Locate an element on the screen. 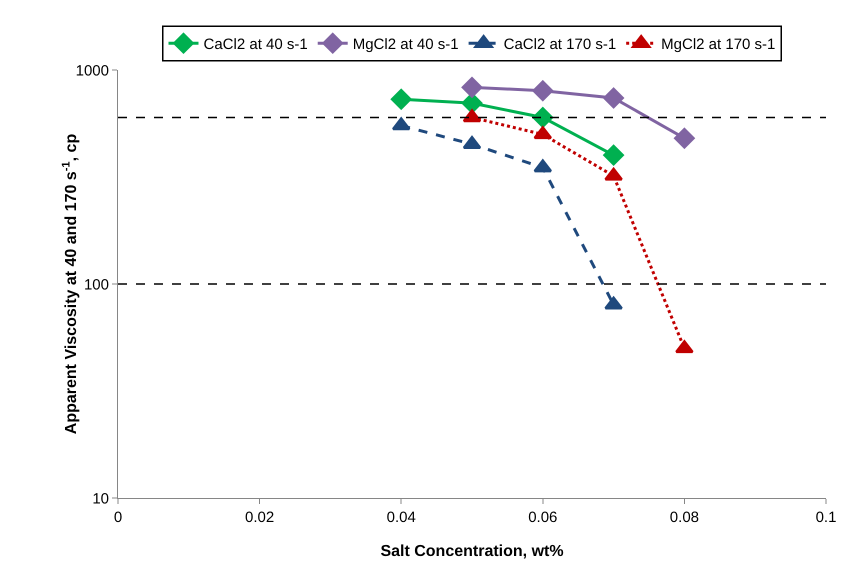 The image size is (848, 578). legend-label: CaCl2 at 170 s-1 is located at coordinates (560, 45).